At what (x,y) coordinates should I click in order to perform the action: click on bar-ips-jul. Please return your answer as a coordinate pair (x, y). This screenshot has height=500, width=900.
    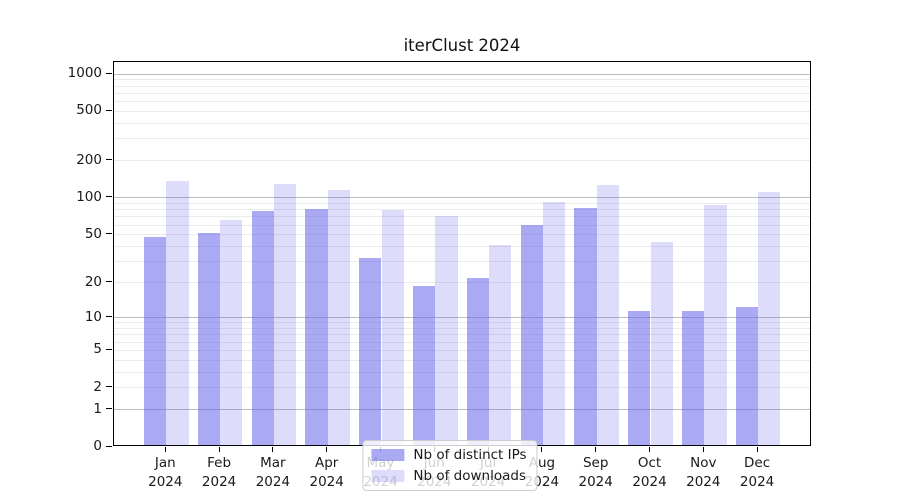
    Looking at the image, I should click on (478, 361).